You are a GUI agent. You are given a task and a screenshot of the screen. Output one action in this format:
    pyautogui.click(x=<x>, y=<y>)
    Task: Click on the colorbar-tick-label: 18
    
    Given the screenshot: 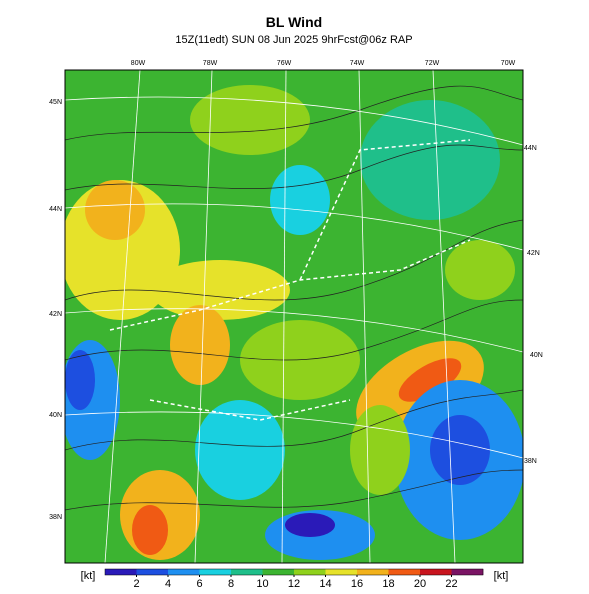 What is the action you would take?
    pyautogui.click(x=388, y=583)
    